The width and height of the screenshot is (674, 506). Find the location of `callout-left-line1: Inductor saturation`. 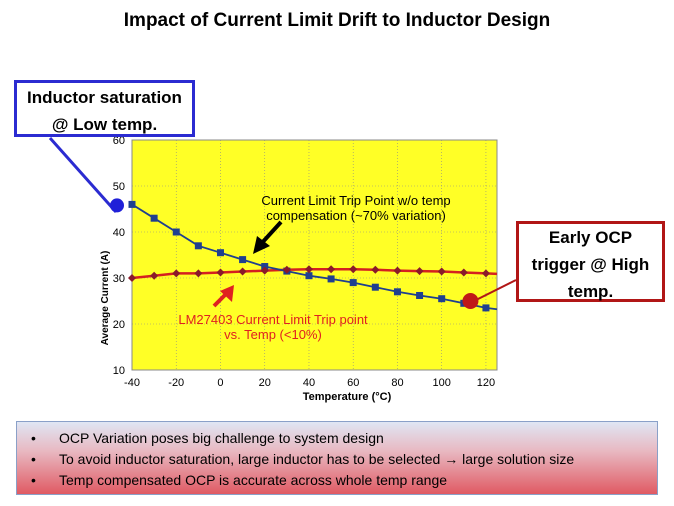

callout-left-line1: Inductor saturation is located at coordinates (104, 97).